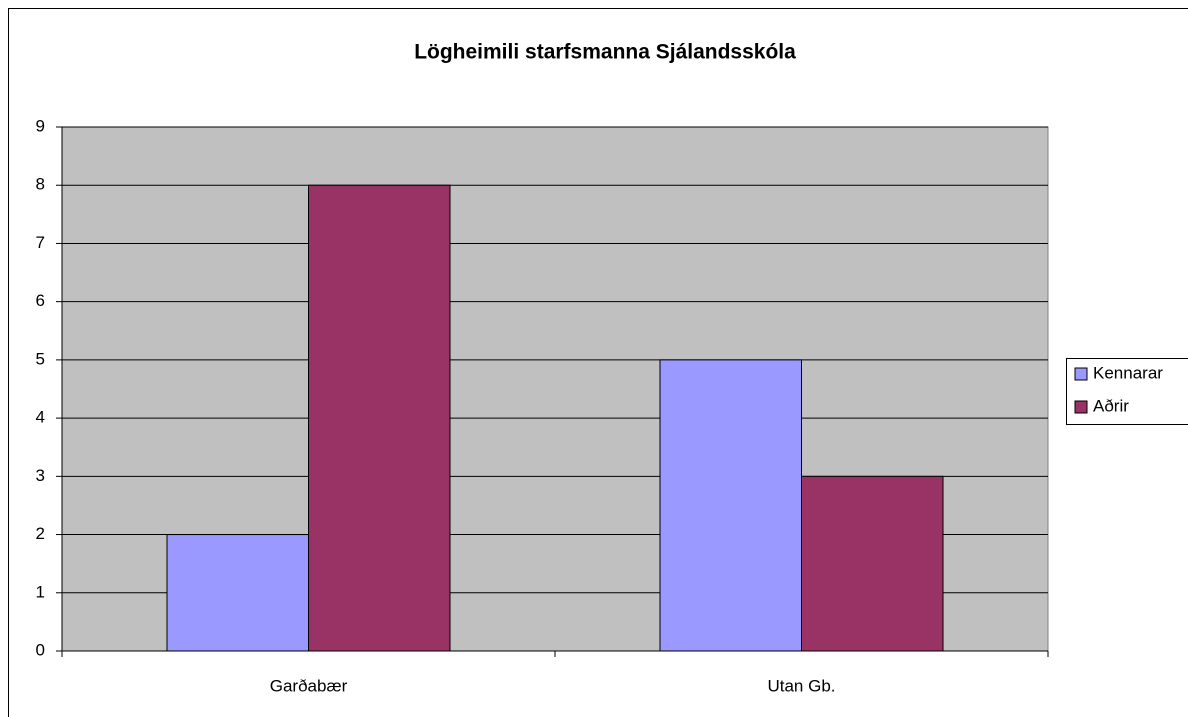 The height and width of the screenshot is (717, 1188). I want to click on x-tick-label: Garðabær, so click(309, 685).